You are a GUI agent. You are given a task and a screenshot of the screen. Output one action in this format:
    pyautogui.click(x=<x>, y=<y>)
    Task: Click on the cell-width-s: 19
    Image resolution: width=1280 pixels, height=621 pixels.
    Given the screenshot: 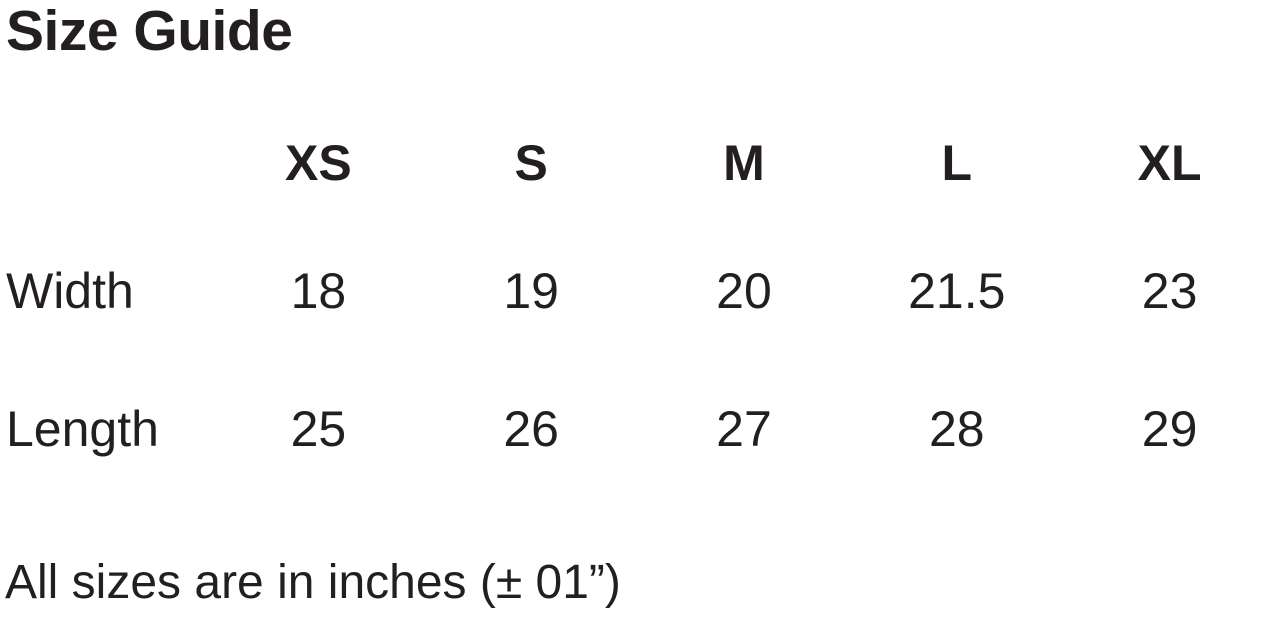 What is the action you would take?
    pyautogui.click(x=531, y=291)
    